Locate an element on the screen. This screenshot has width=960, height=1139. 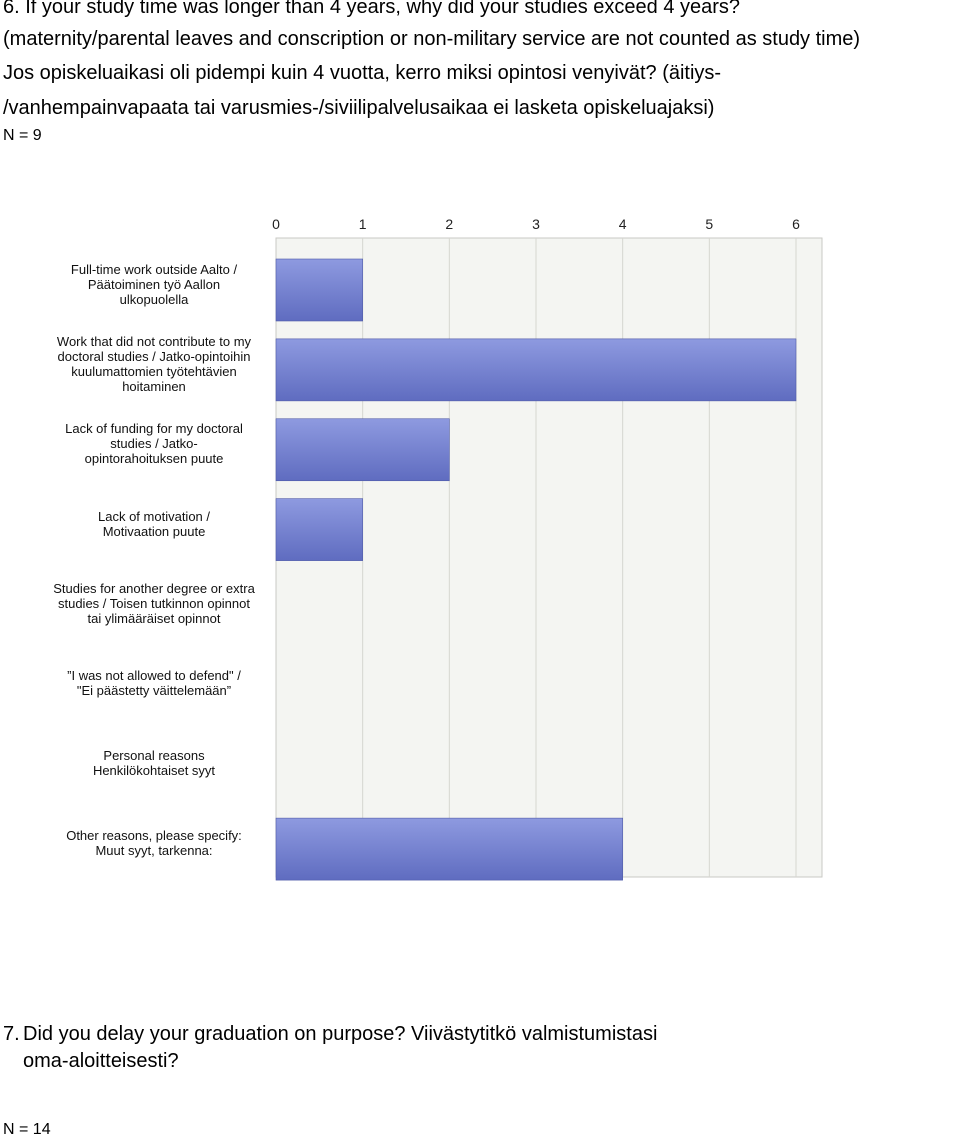
category-label-line: Work that did not contribute to my is located at coordinates (154, 341).